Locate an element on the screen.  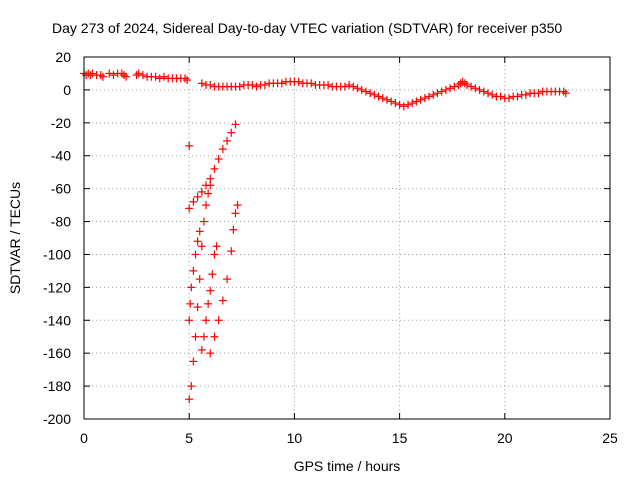
y-tick-label: -40 is located at coordinates (61, 156).